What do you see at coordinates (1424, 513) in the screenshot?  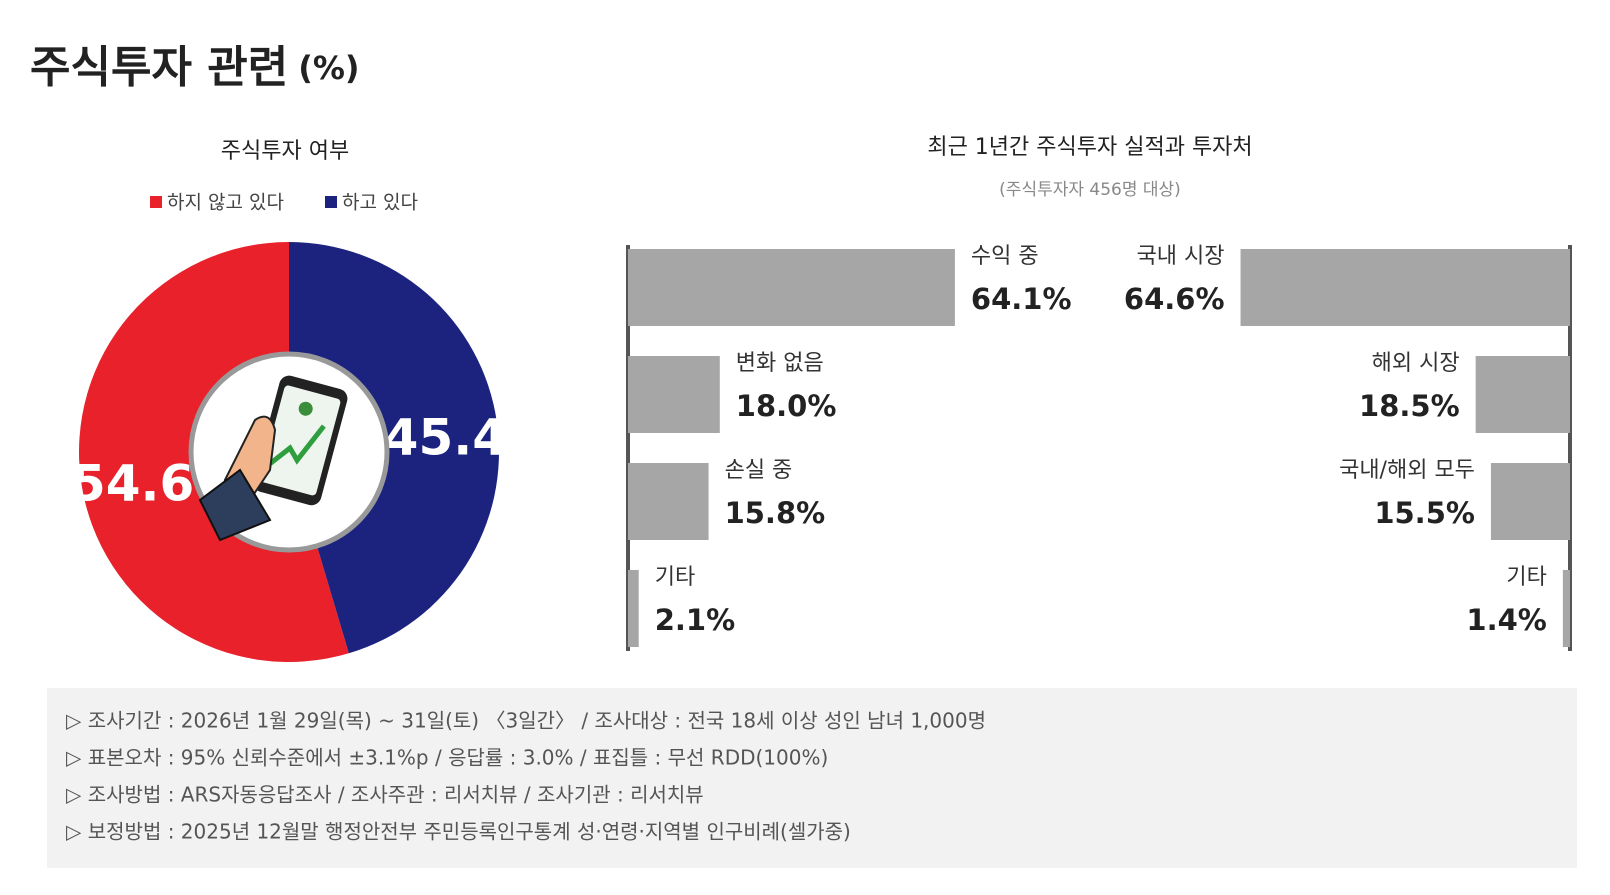 I see `bar-value: 15.5%` at bounding box center [1424, 513].